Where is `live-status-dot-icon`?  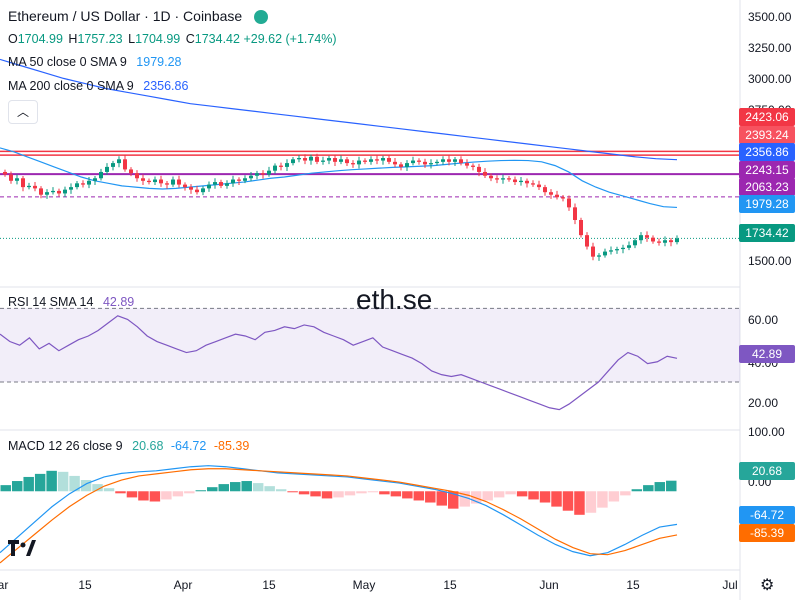 live-status-dot-icon is located at coordinates (261, 17).